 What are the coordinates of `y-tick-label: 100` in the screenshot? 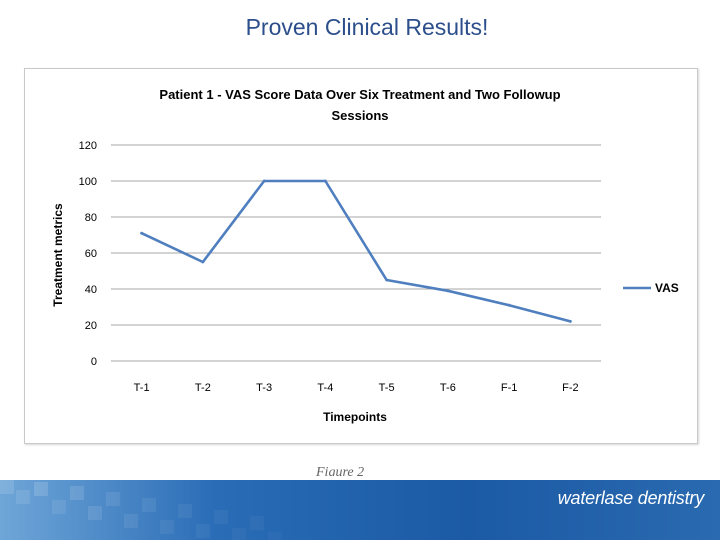 It's located at (88, 182).